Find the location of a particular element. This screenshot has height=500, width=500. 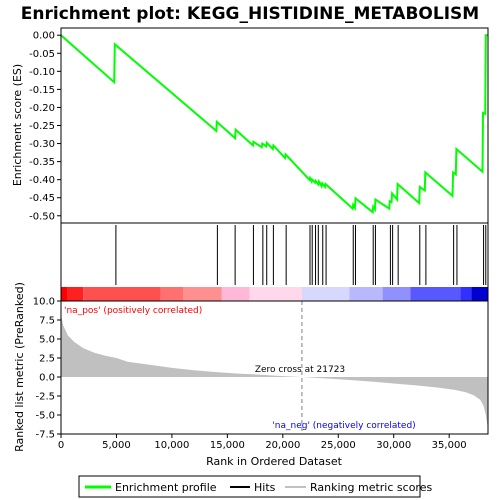

positive-correlation-label: 'na_pos' (positively correlated) is located at coordinates (133, 311).